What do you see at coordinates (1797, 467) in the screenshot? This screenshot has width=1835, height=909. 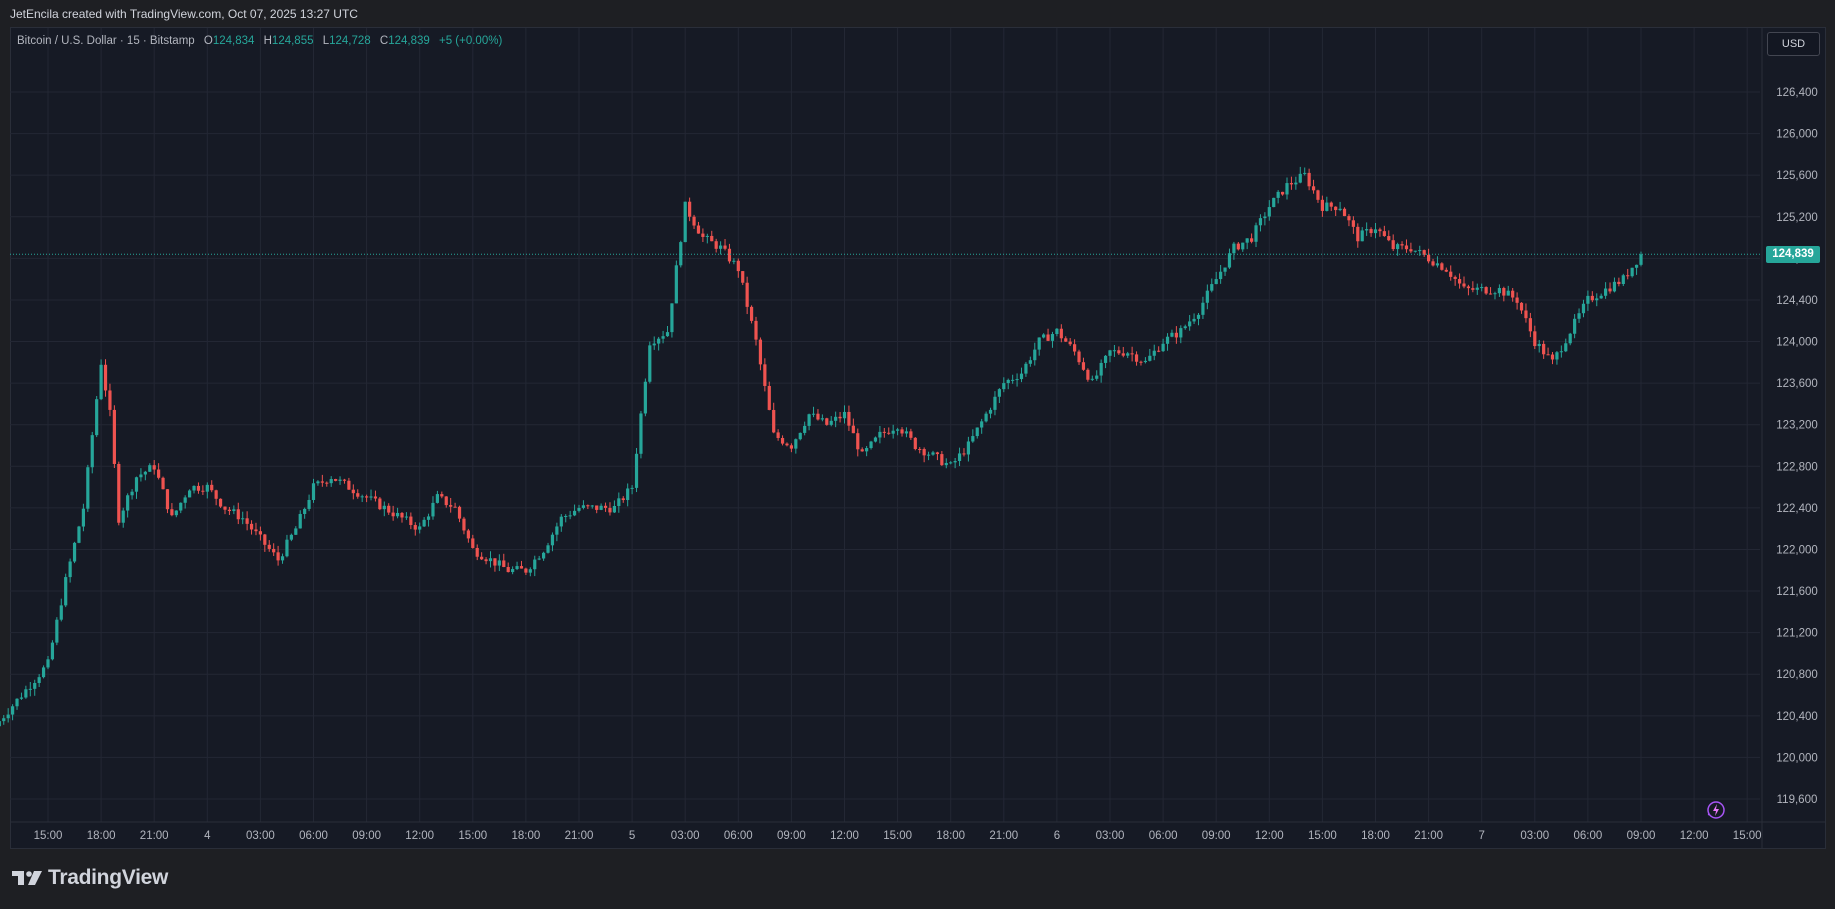 I see `price-tick-label: 122,800` at bounding box center [1797, 467].